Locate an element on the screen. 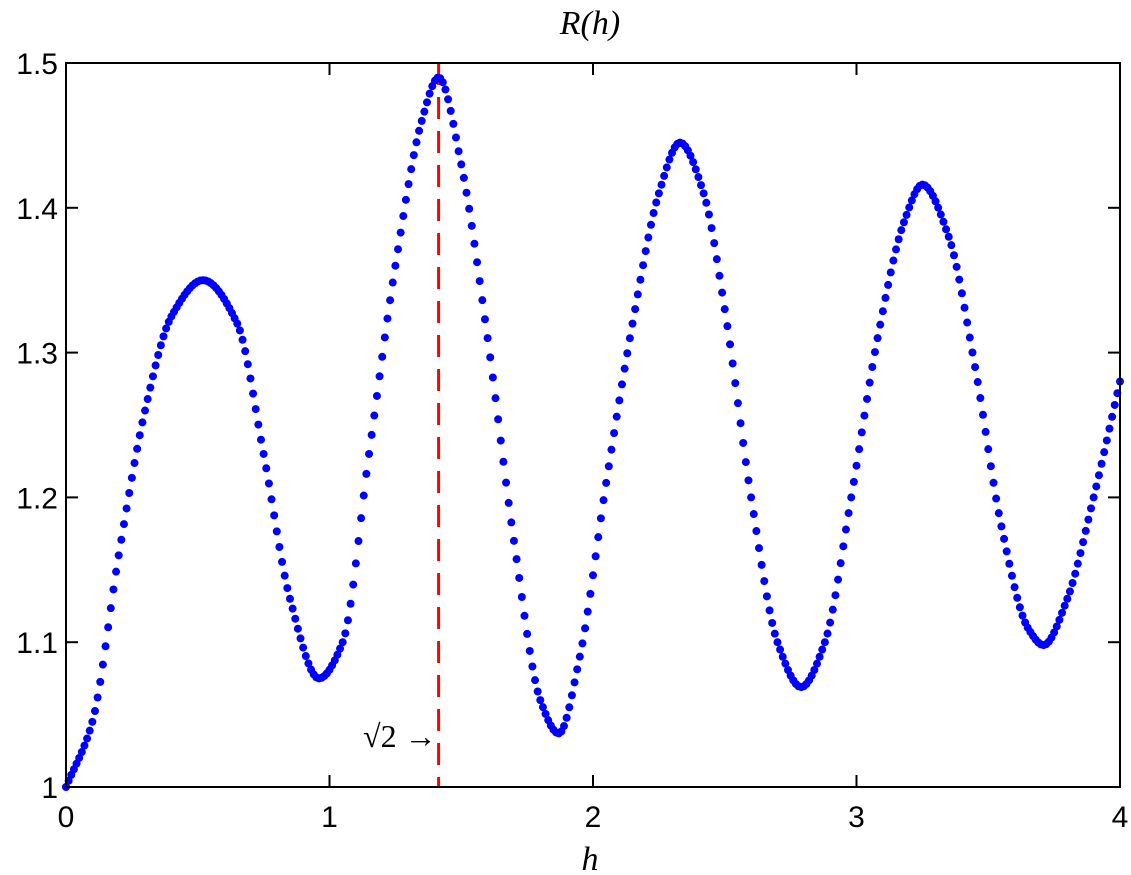 This screenshot has width=1131, height=875. x-tick-label: 1 is located at coordinates (329, 817).